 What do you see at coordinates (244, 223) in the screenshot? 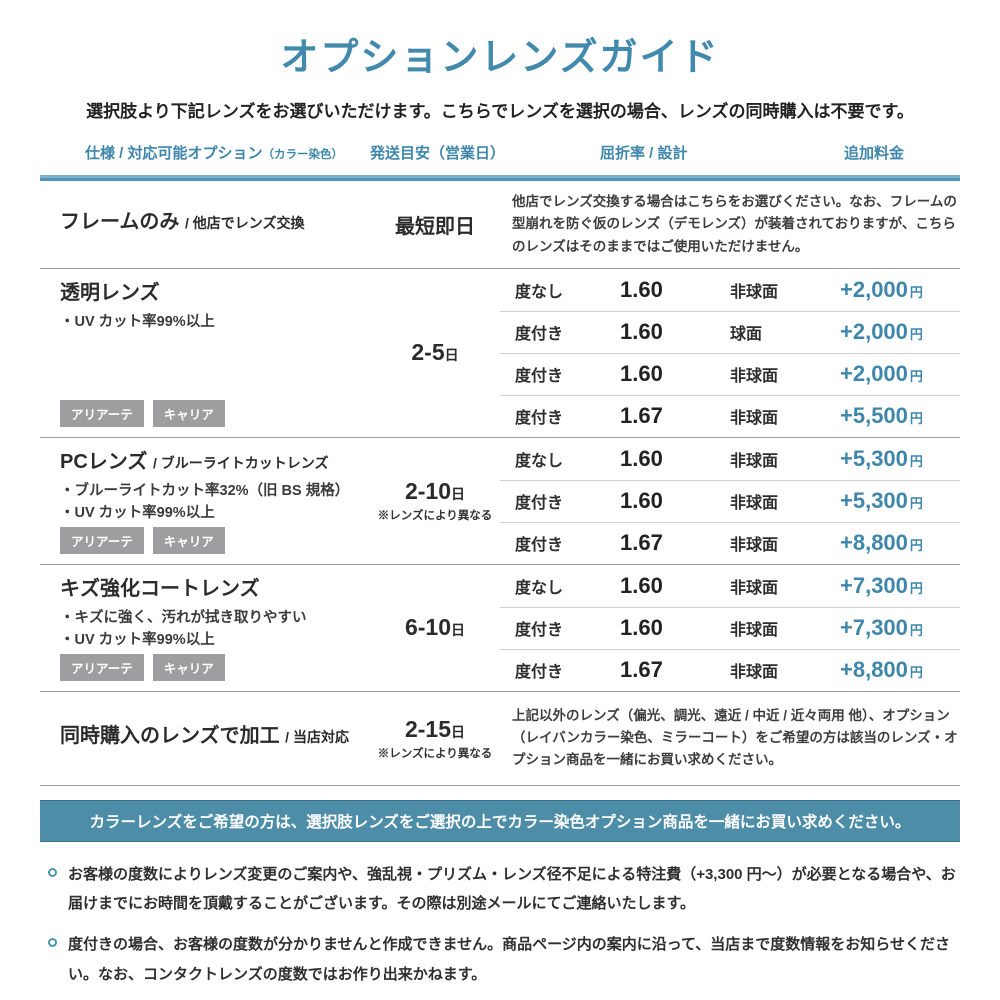
I see `section-title-suffix: / 他店でレンズ交換` at bounding box center [244, 223].